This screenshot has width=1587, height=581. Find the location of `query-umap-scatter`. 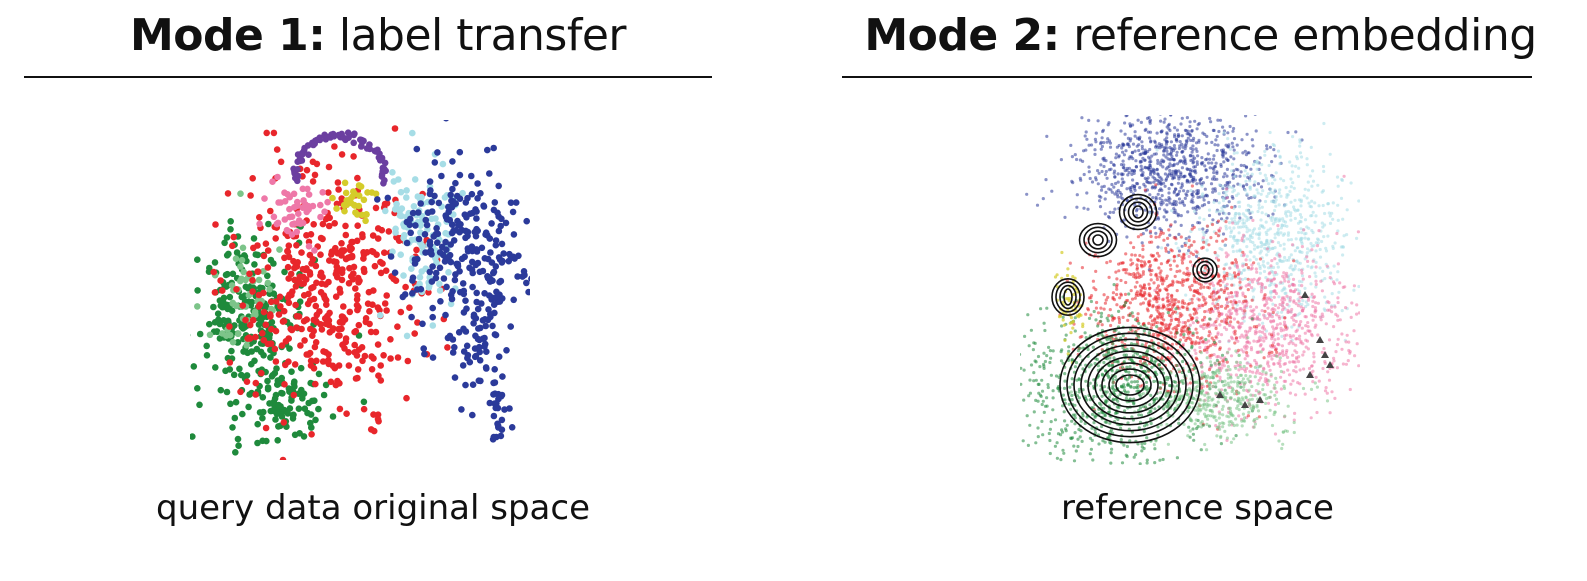

query-umap-scatter is located at coordinates (360, 290).